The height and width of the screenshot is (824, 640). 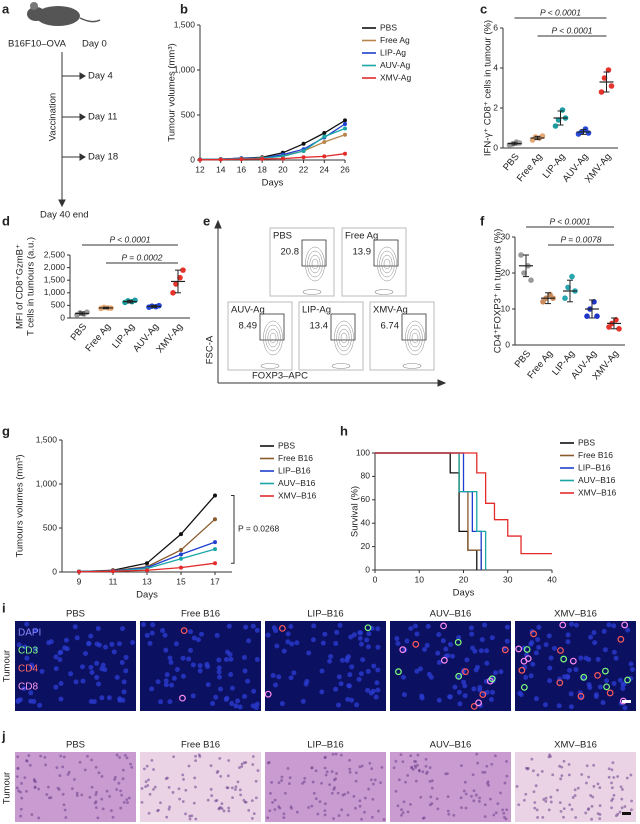 I want to click on legend-label: Free B16, so click(x=595, y=455).